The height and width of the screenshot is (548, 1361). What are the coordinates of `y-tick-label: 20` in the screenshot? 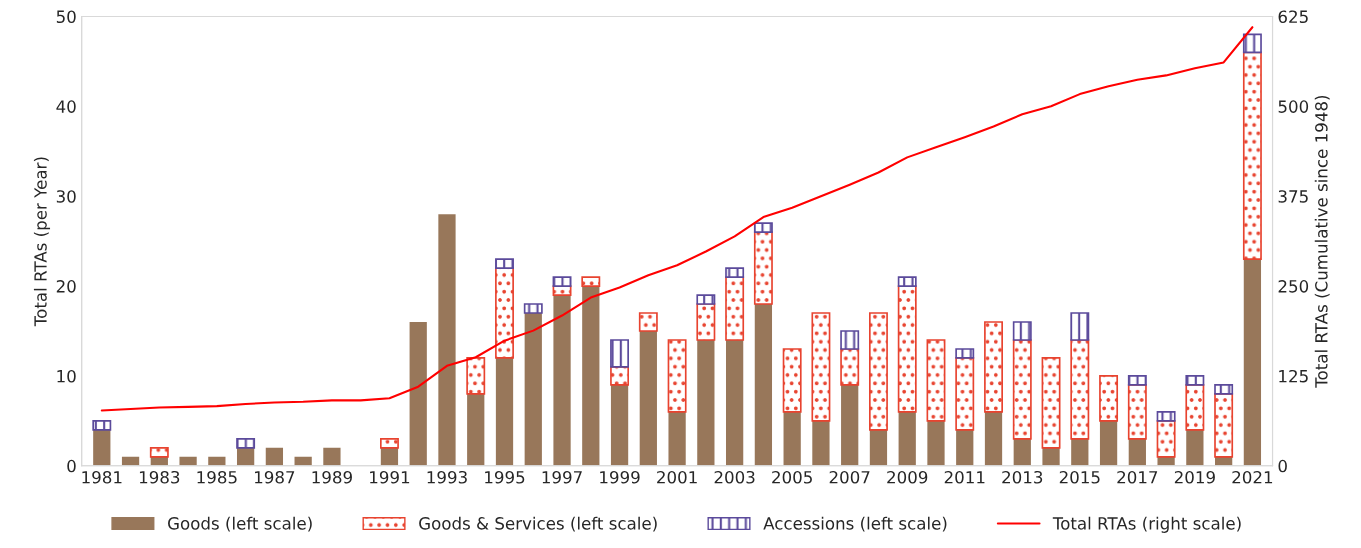 It's located at (66, 286).